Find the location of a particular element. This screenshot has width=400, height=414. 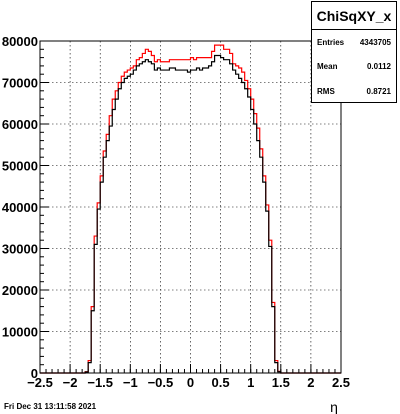

stats-row-entries: Entries 4343705 is located at coordinates (354, 42).